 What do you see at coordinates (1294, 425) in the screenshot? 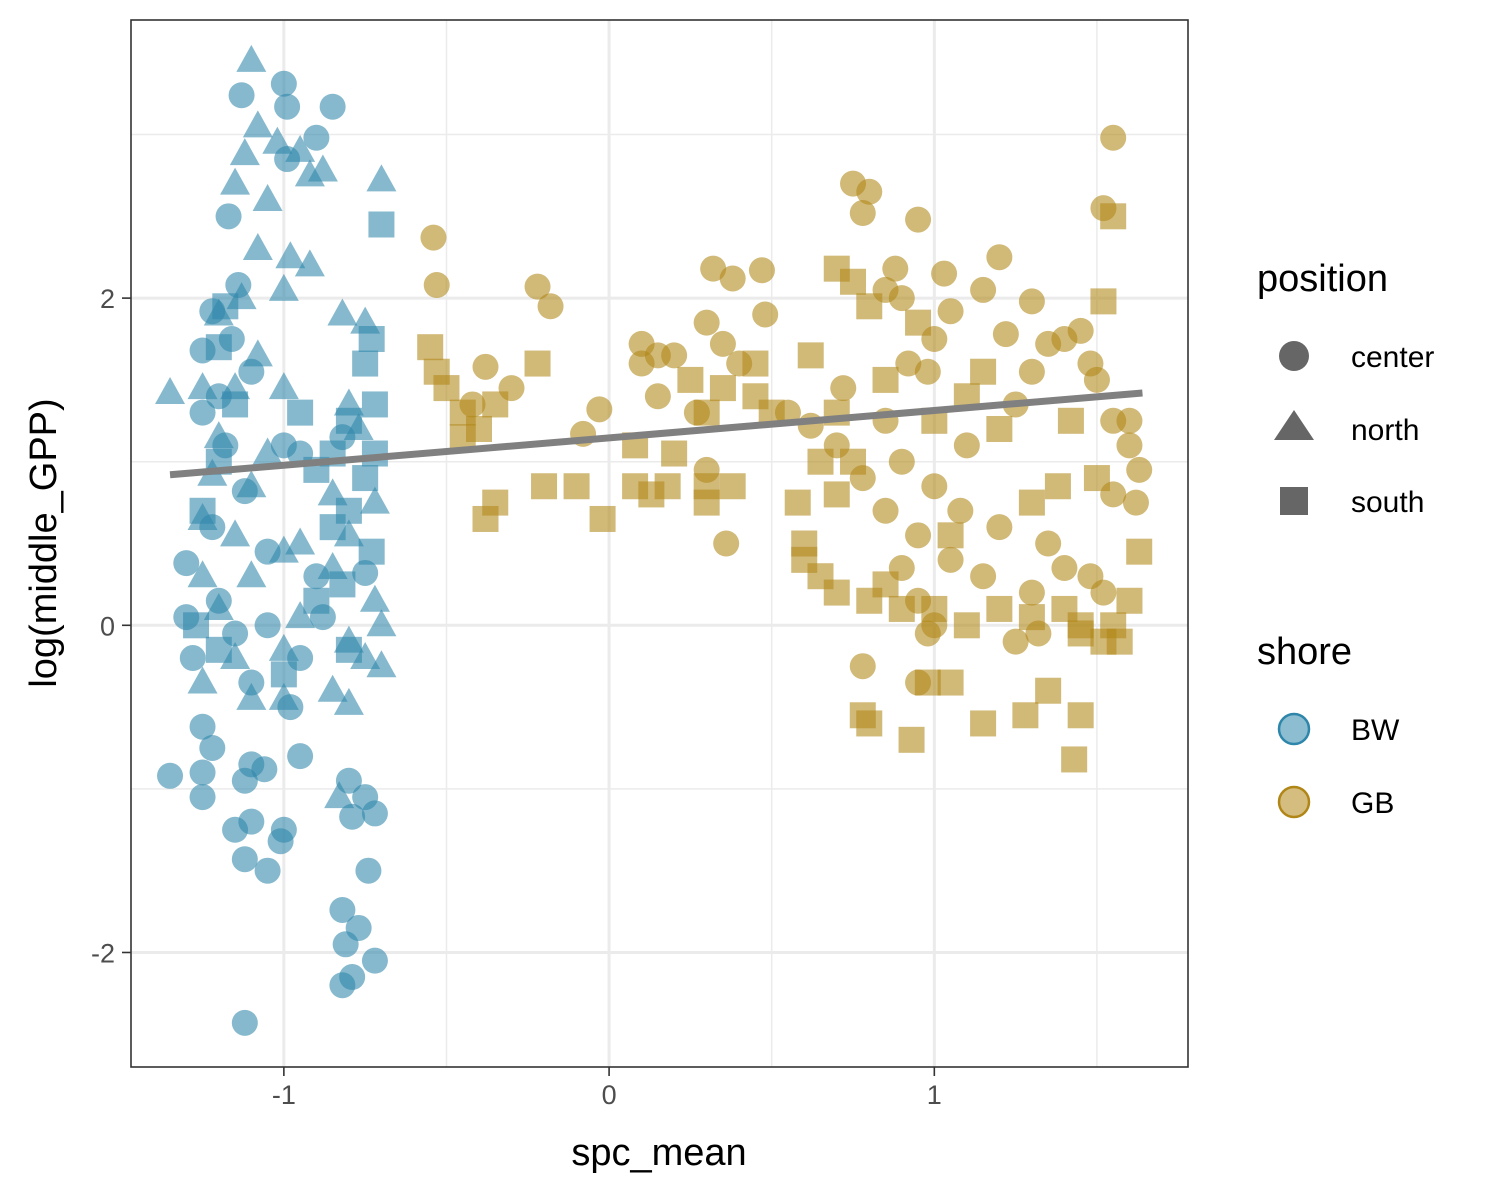
I see `legend-key-north` at bounding box center [1294, 425].